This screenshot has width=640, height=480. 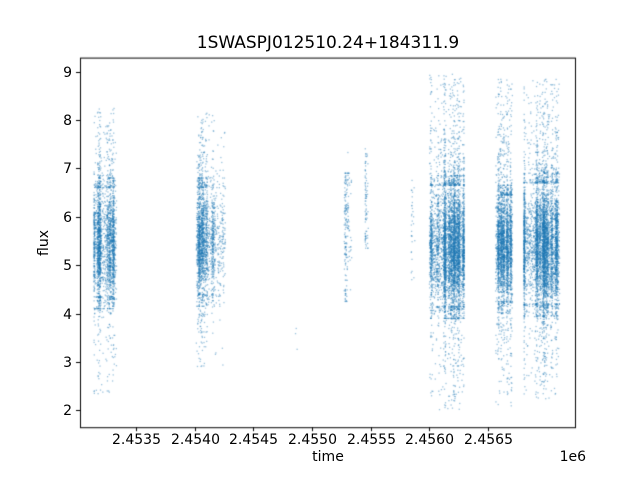 I want to click on x-tick-label: 2.4540, so click(x=195, y=440).